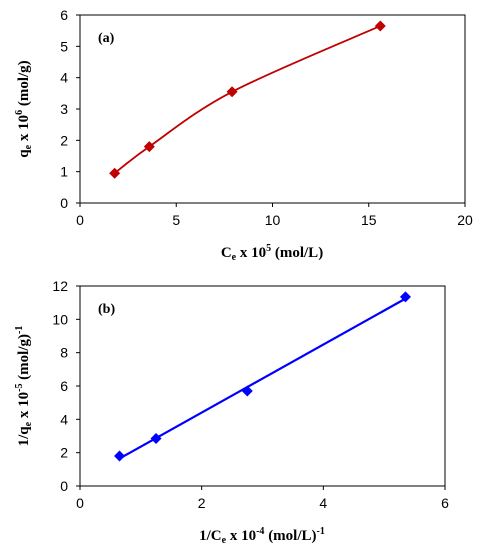  What do you see at coordinates (106, 38) in the screenshot?
I see `panel-label-a: (a)` at bounding box center [106, 38].